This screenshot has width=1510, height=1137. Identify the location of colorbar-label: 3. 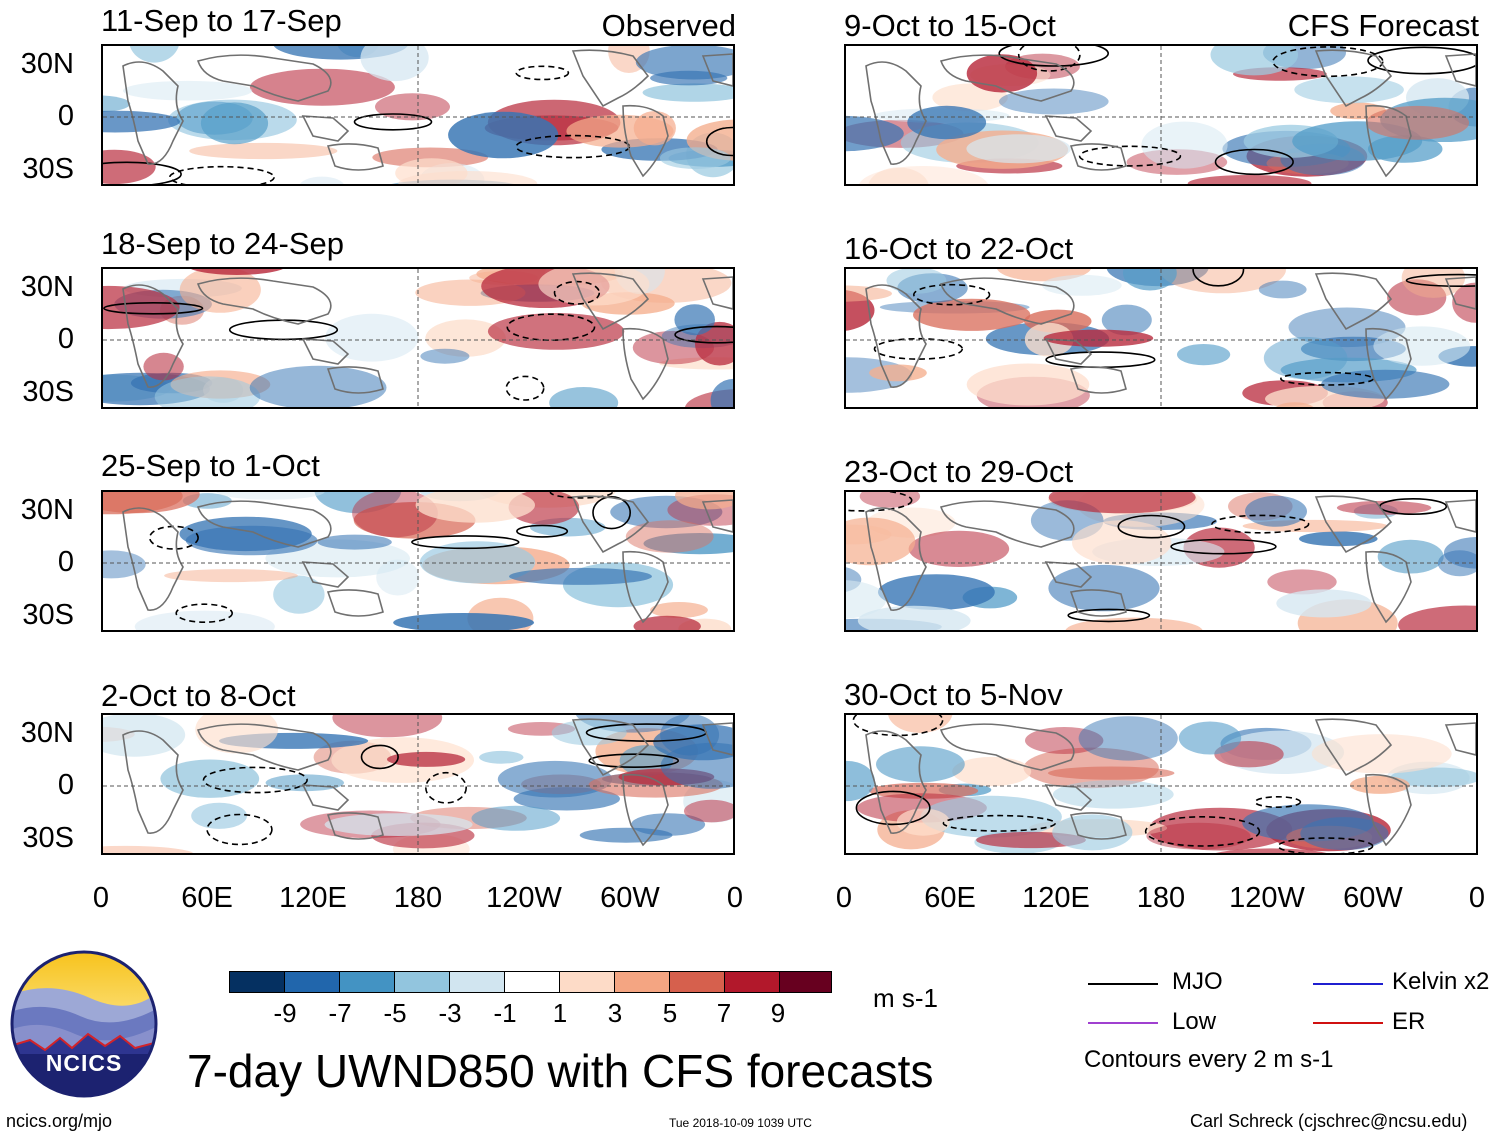
(615, 1013).